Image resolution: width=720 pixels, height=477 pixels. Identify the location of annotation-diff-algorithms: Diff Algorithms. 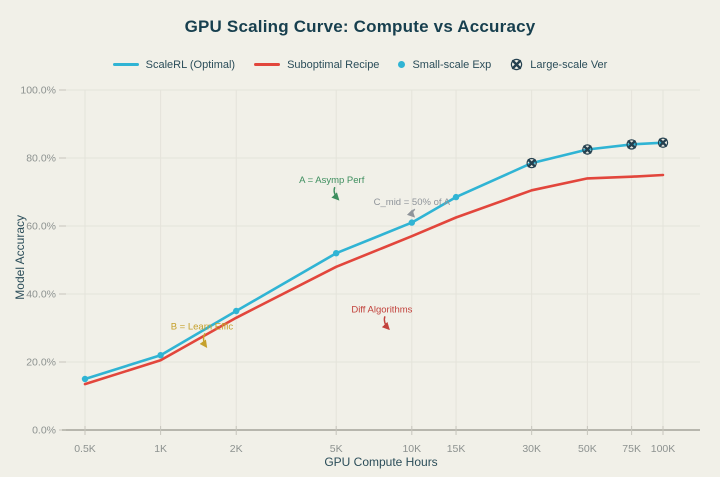
(382, 317).